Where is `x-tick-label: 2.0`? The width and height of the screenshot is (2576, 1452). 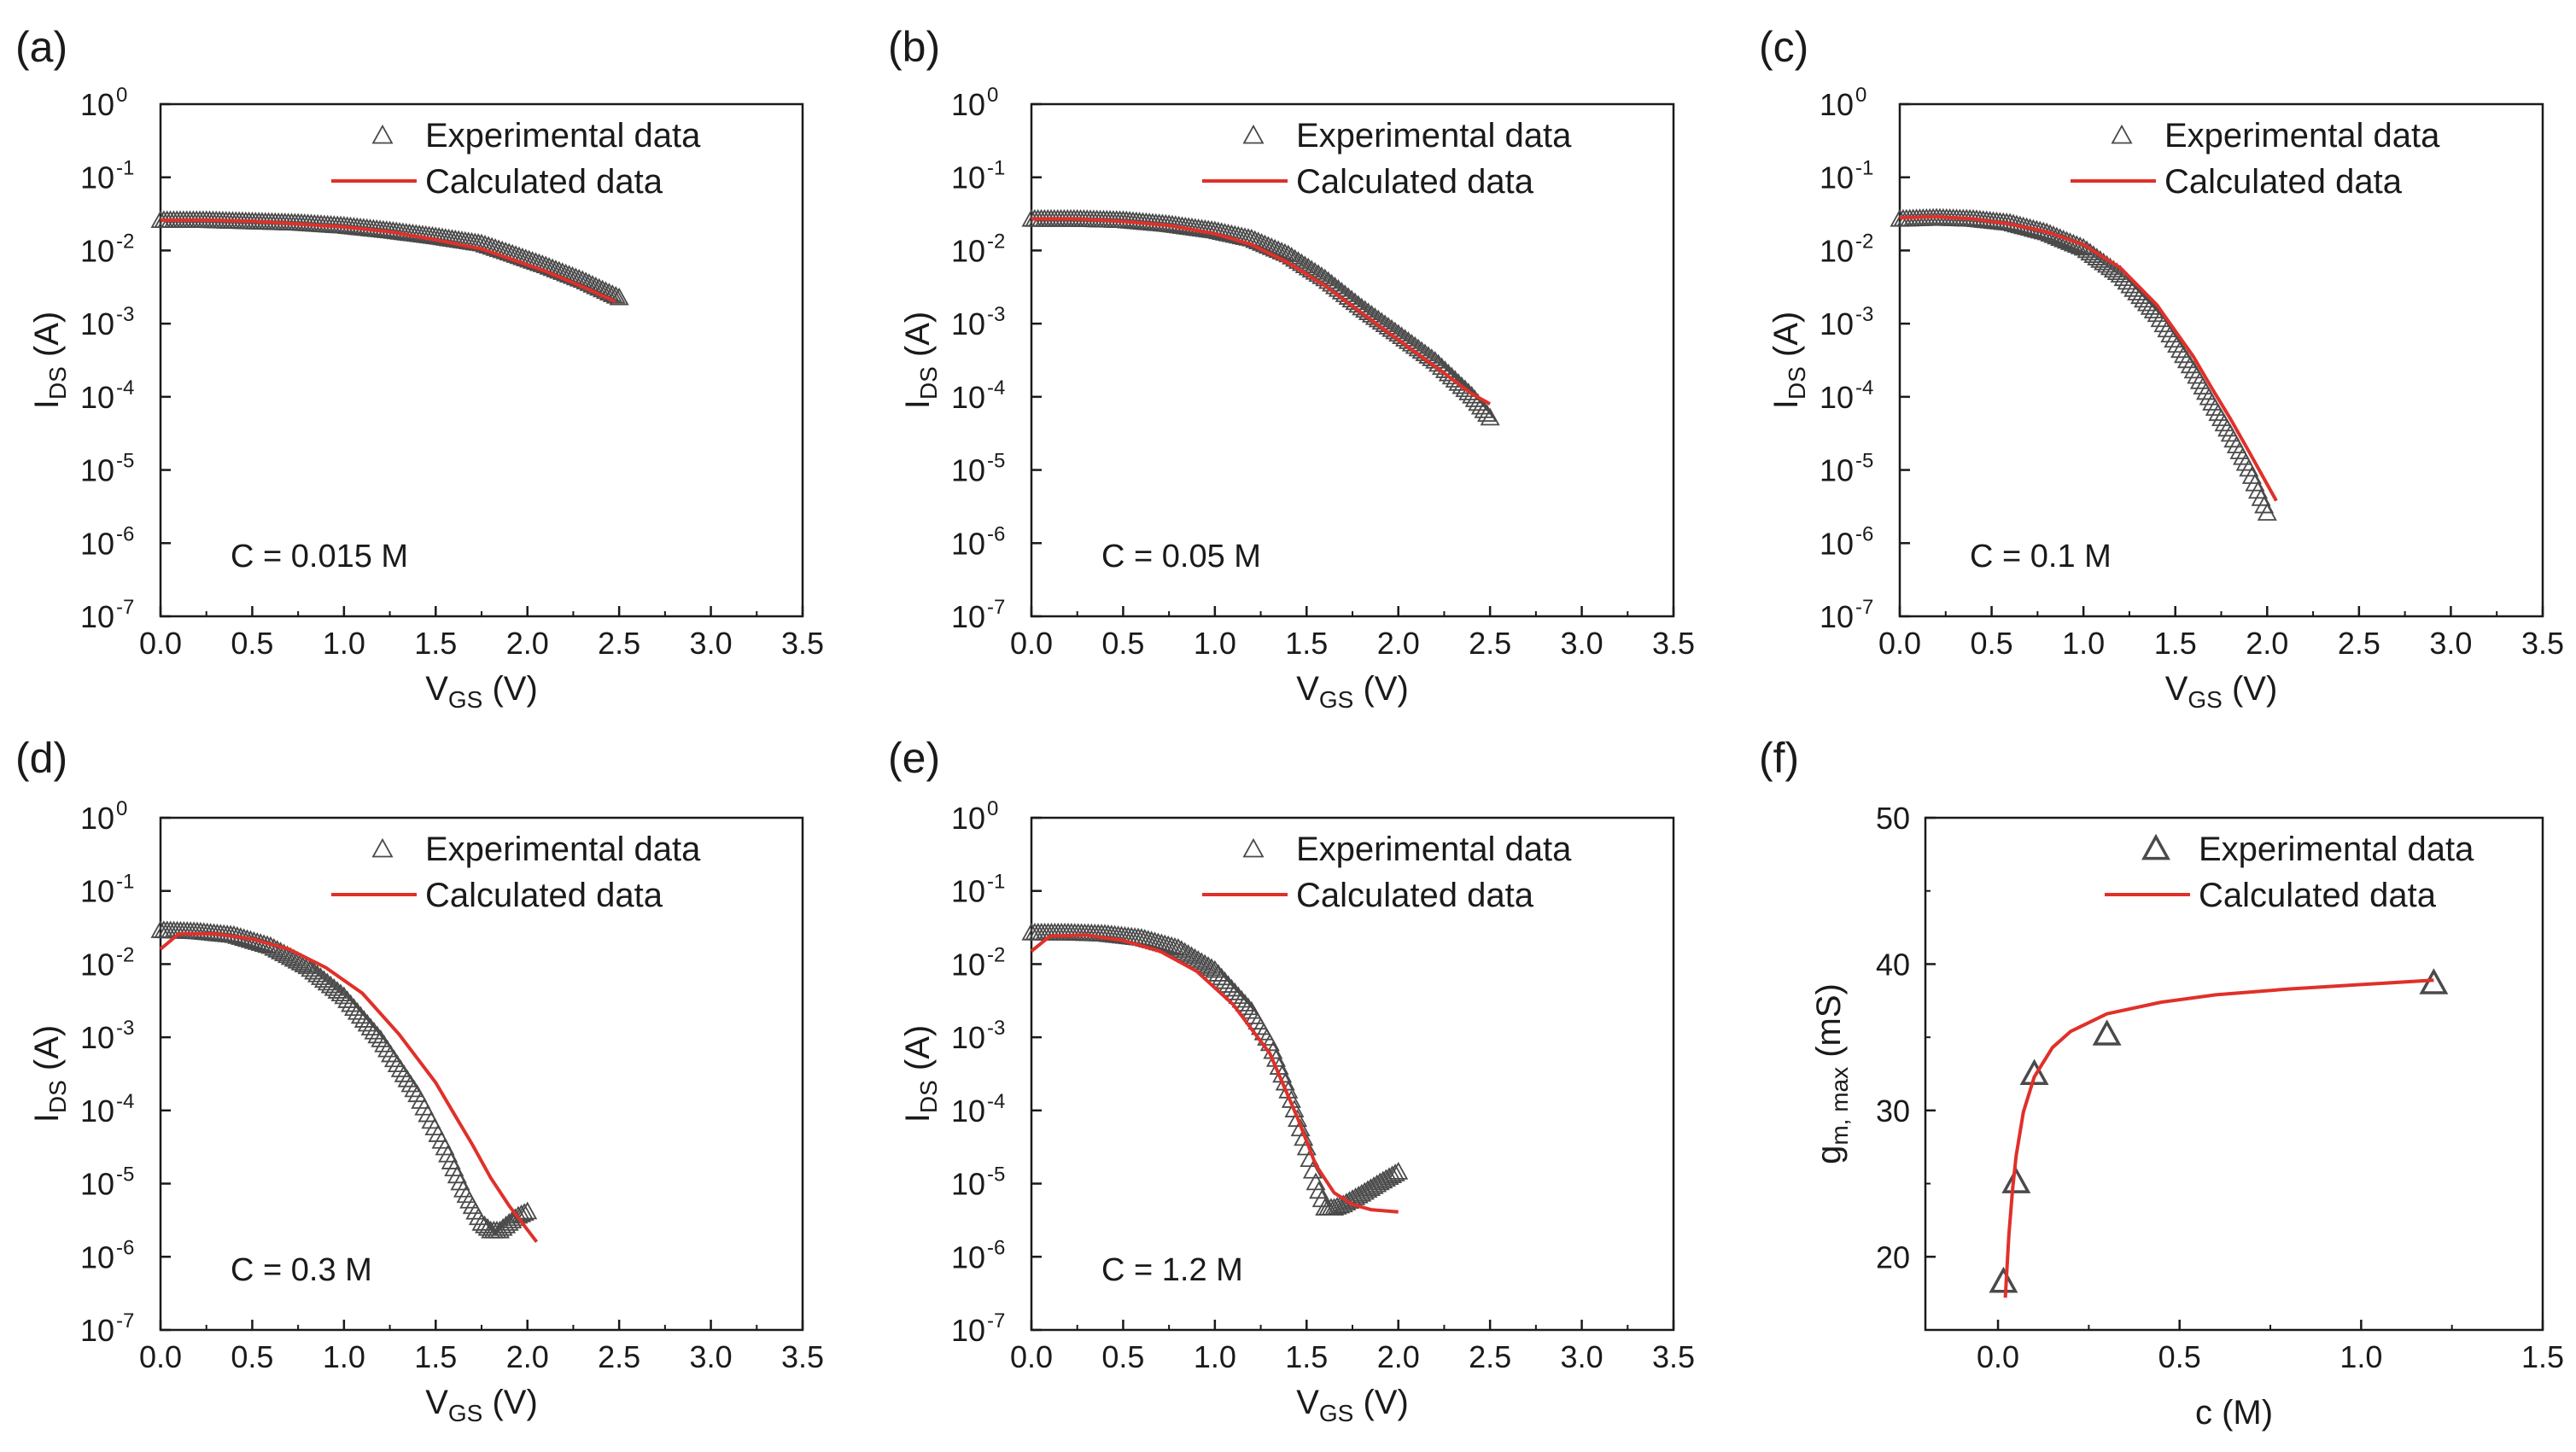
x-tick-label: 2.0 is located at coordinates (2267, 643).